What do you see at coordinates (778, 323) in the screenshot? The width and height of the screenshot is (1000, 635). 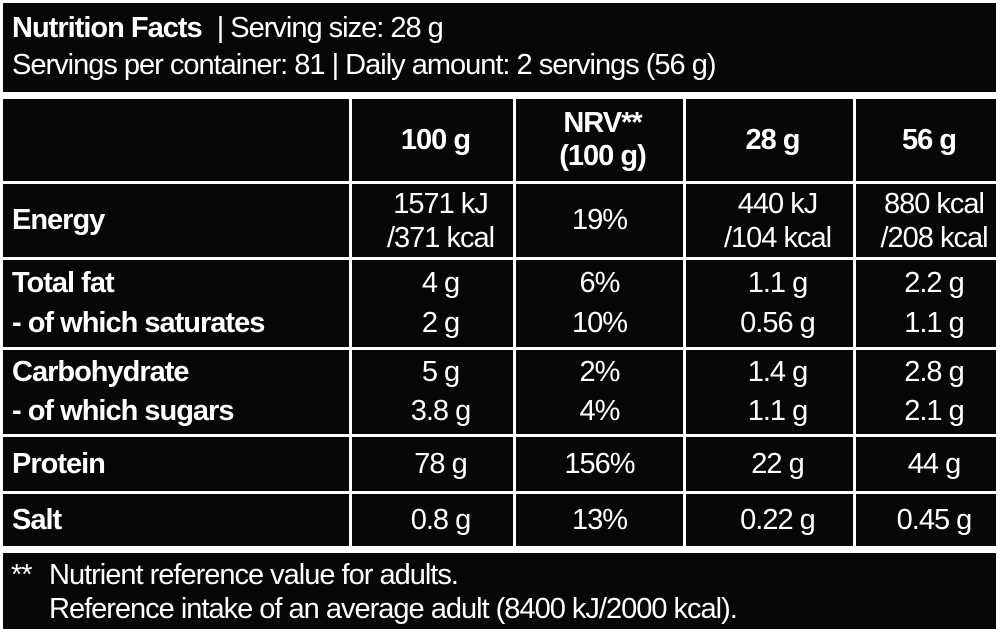 I see `saturates-per-28g: 0.56 g` at bounding box center [778, 323].